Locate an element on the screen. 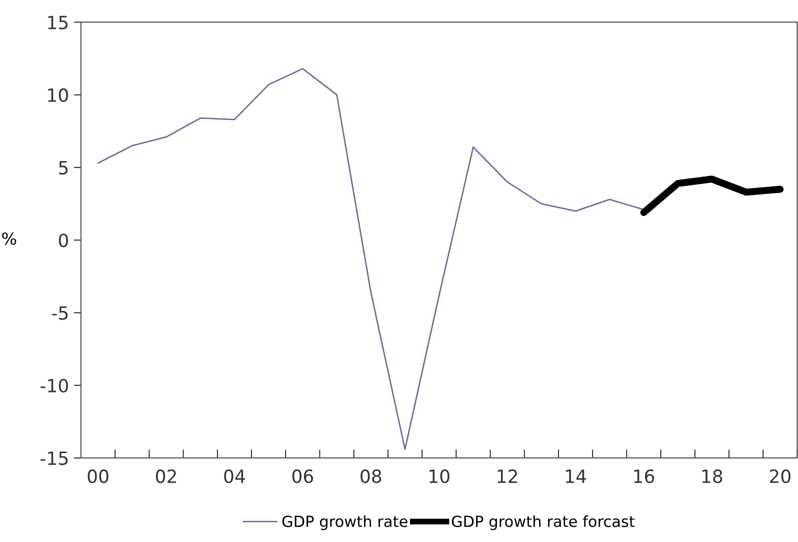 The height and width of the screenshot is (542, 798). x-tick-label: 04 is located at coordinates (234, 476).